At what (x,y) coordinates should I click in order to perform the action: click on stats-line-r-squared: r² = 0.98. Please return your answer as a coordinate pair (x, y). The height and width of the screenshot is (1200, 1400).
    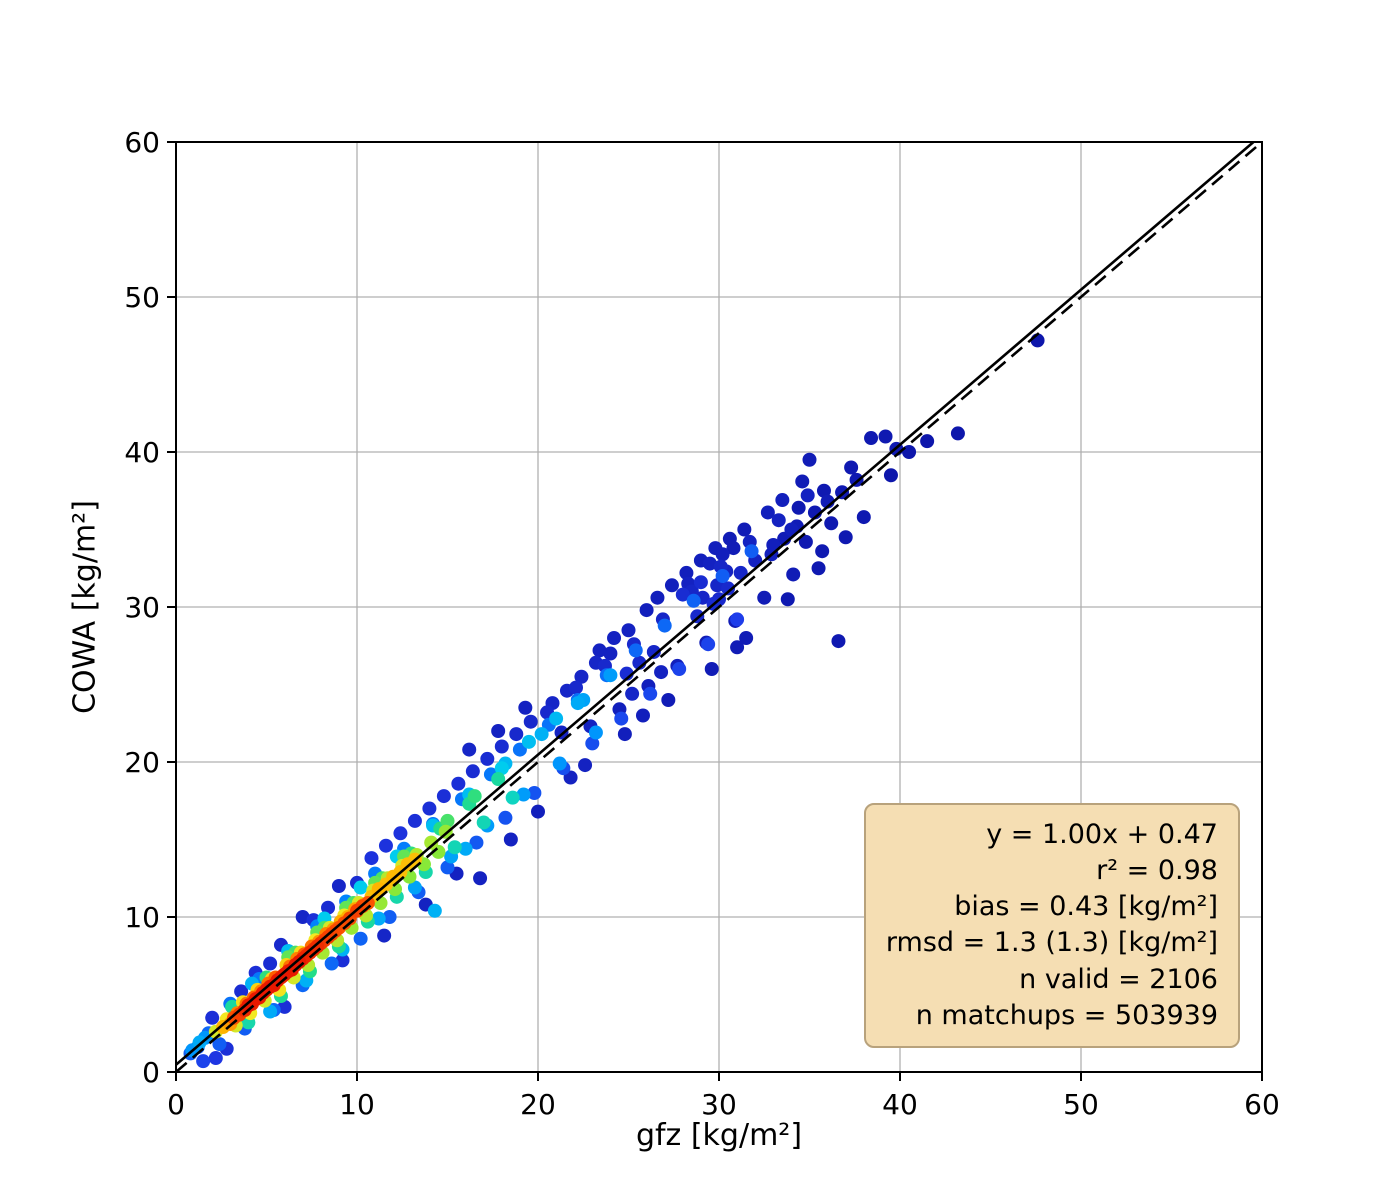
    Looking at the image, I should click on (1157, 871).